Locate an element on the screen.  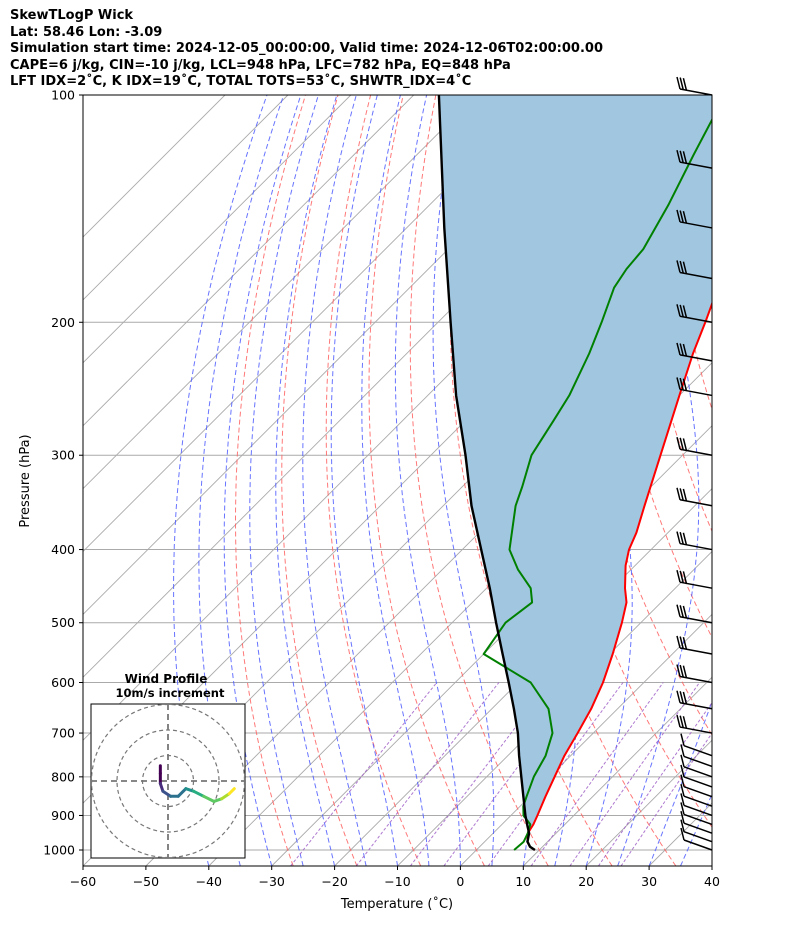
y-axis-label: Pressure (hPa) is located at coordinates (25, 480).